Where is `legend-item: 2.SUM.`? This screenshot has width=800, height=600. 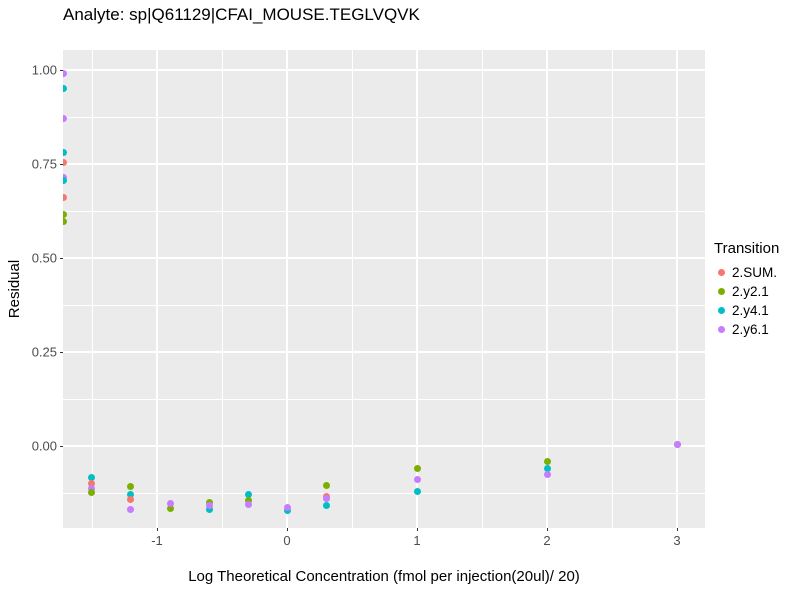
legend-item: 2.SUM. is located at coordinates (757, 272).